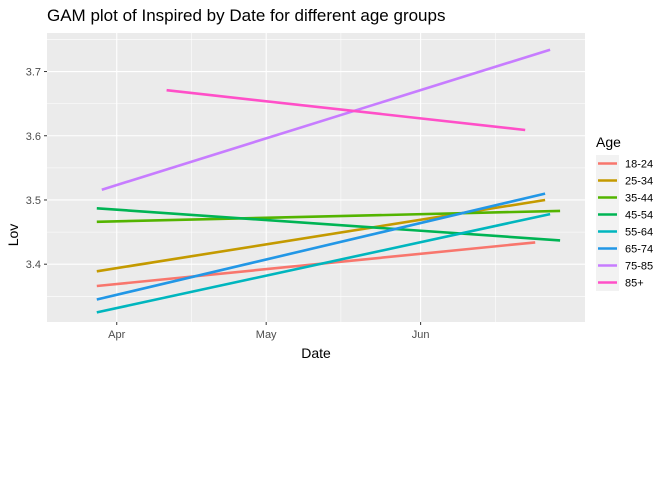  I want to click on y-tick-label: 3.6, so click(33, 137).